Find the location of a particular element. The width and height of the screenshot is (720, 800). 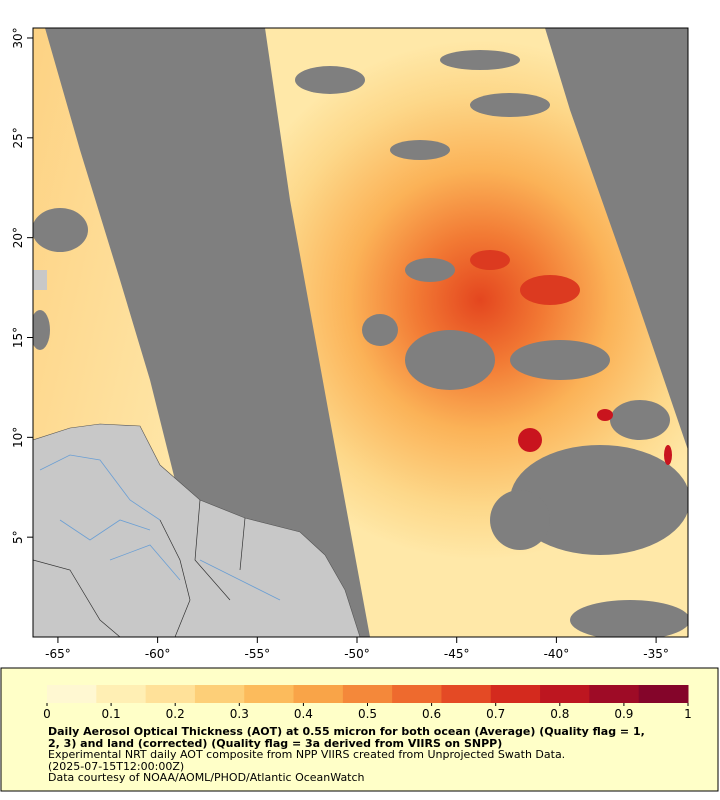

colorbar-tick-label: 0.9 is located at coordinates (623, 714).